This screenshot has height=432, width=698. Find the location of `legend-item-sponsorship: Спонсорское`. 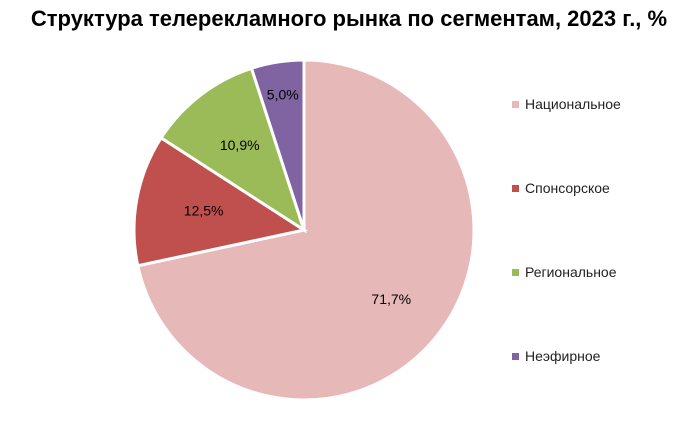

legend-item-sponsorship: Спонсорское is located at coordinates (602, 222).